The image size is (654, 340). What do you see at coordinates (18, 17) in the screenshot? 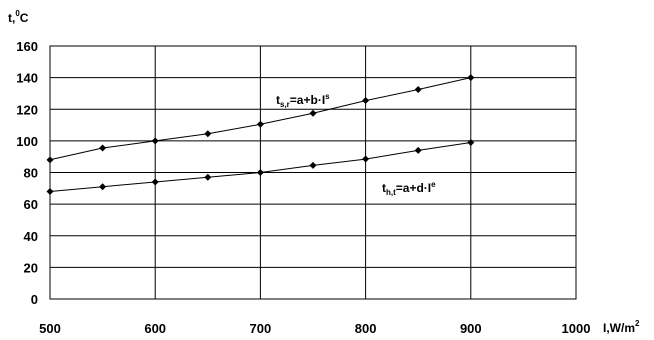
I see `y-axis-label: t,0C` at bounding box center [18, 17].